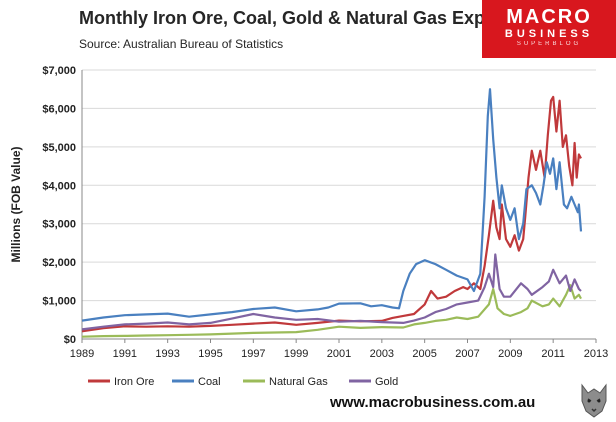  Describe the element at coordinates (181, 44) in the screenshot. I see `chart-source: Source: Australian Bureau of Statistics` at that location.